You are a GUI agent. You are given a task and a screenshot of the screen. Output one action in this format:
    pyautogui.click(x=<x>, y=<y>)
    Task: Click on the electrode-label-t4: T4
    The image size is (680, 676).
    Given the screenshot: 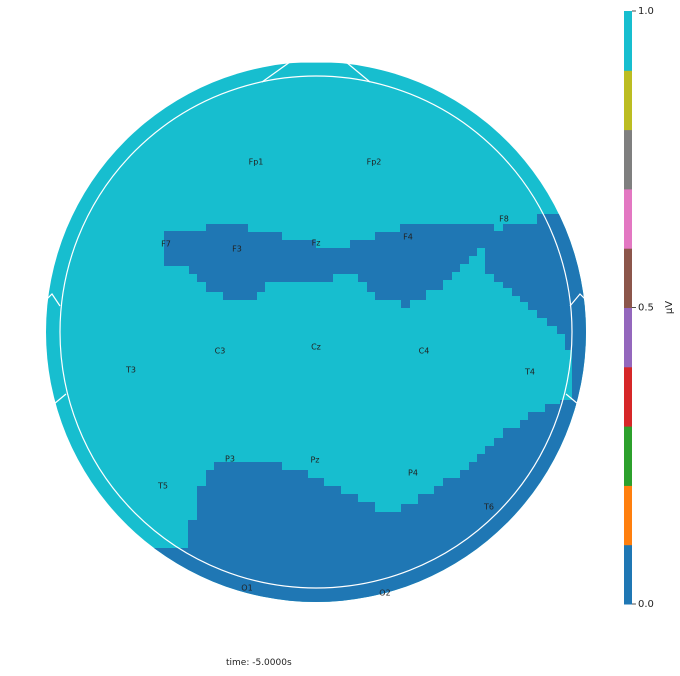 What is the action you would take?
    pyautogui.click(x=529, y=372)
    